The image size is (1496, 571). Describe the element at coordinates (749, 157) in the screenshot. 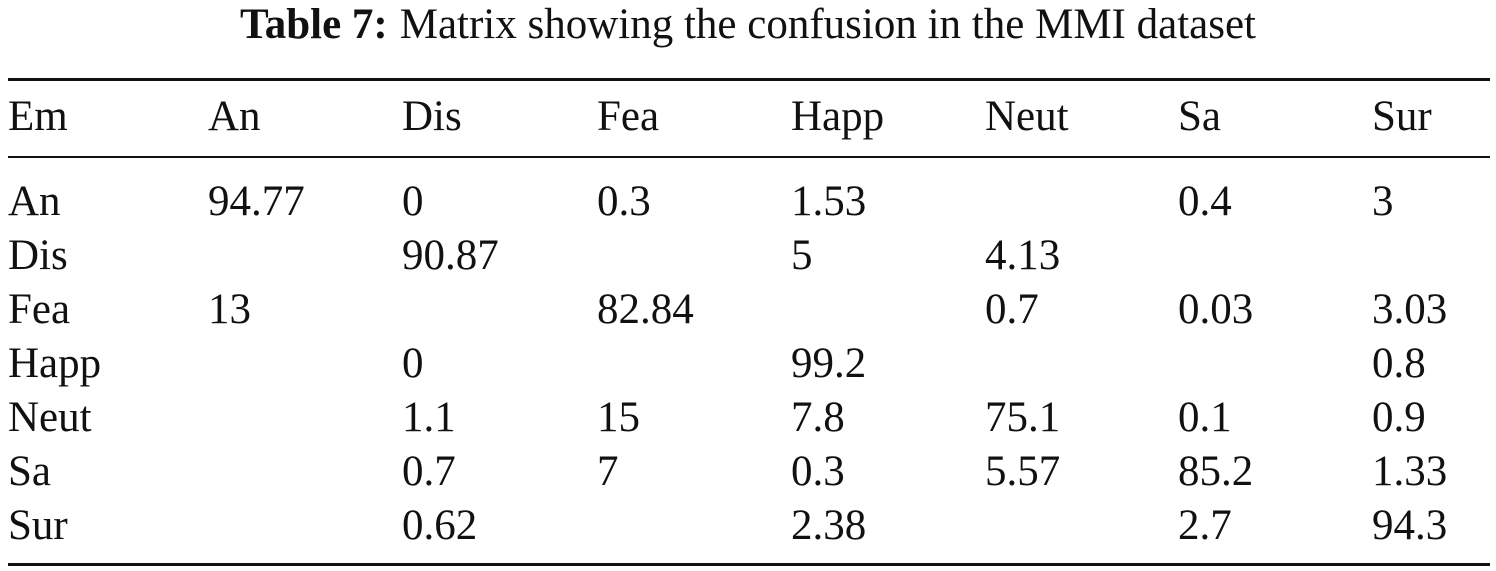

I see `header-rule` at that location.